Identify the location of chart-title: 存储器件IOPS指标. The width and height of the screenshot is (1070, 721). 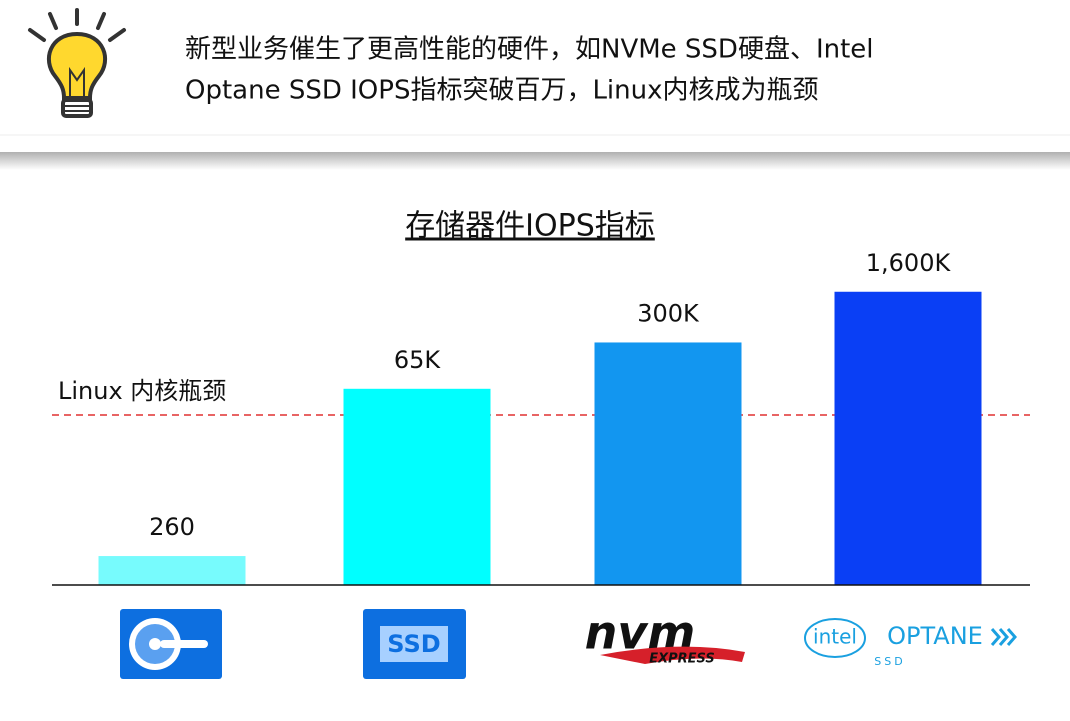
(530, 226).